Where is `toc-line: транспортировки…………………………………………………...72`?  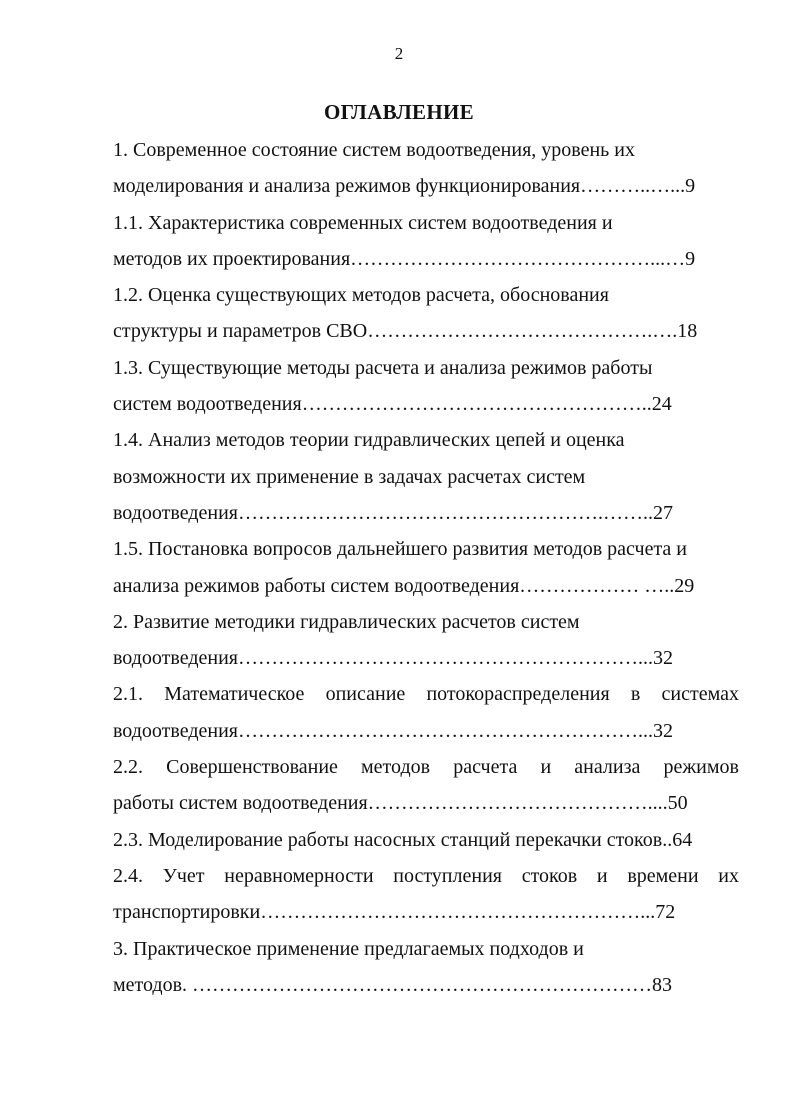 toc-line: транспортировки…………………………………………………...72 is located at coordinates (394, 912).